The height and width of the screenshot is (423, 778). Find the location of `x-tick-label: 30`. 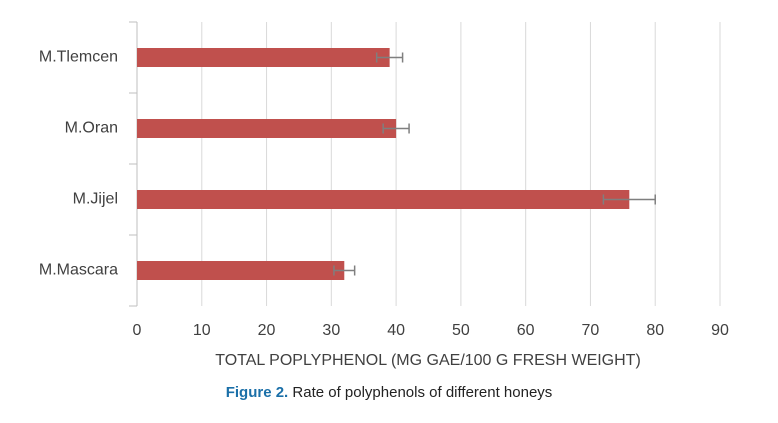

x-tick-label: 30 is located at coordinates (331, 330).